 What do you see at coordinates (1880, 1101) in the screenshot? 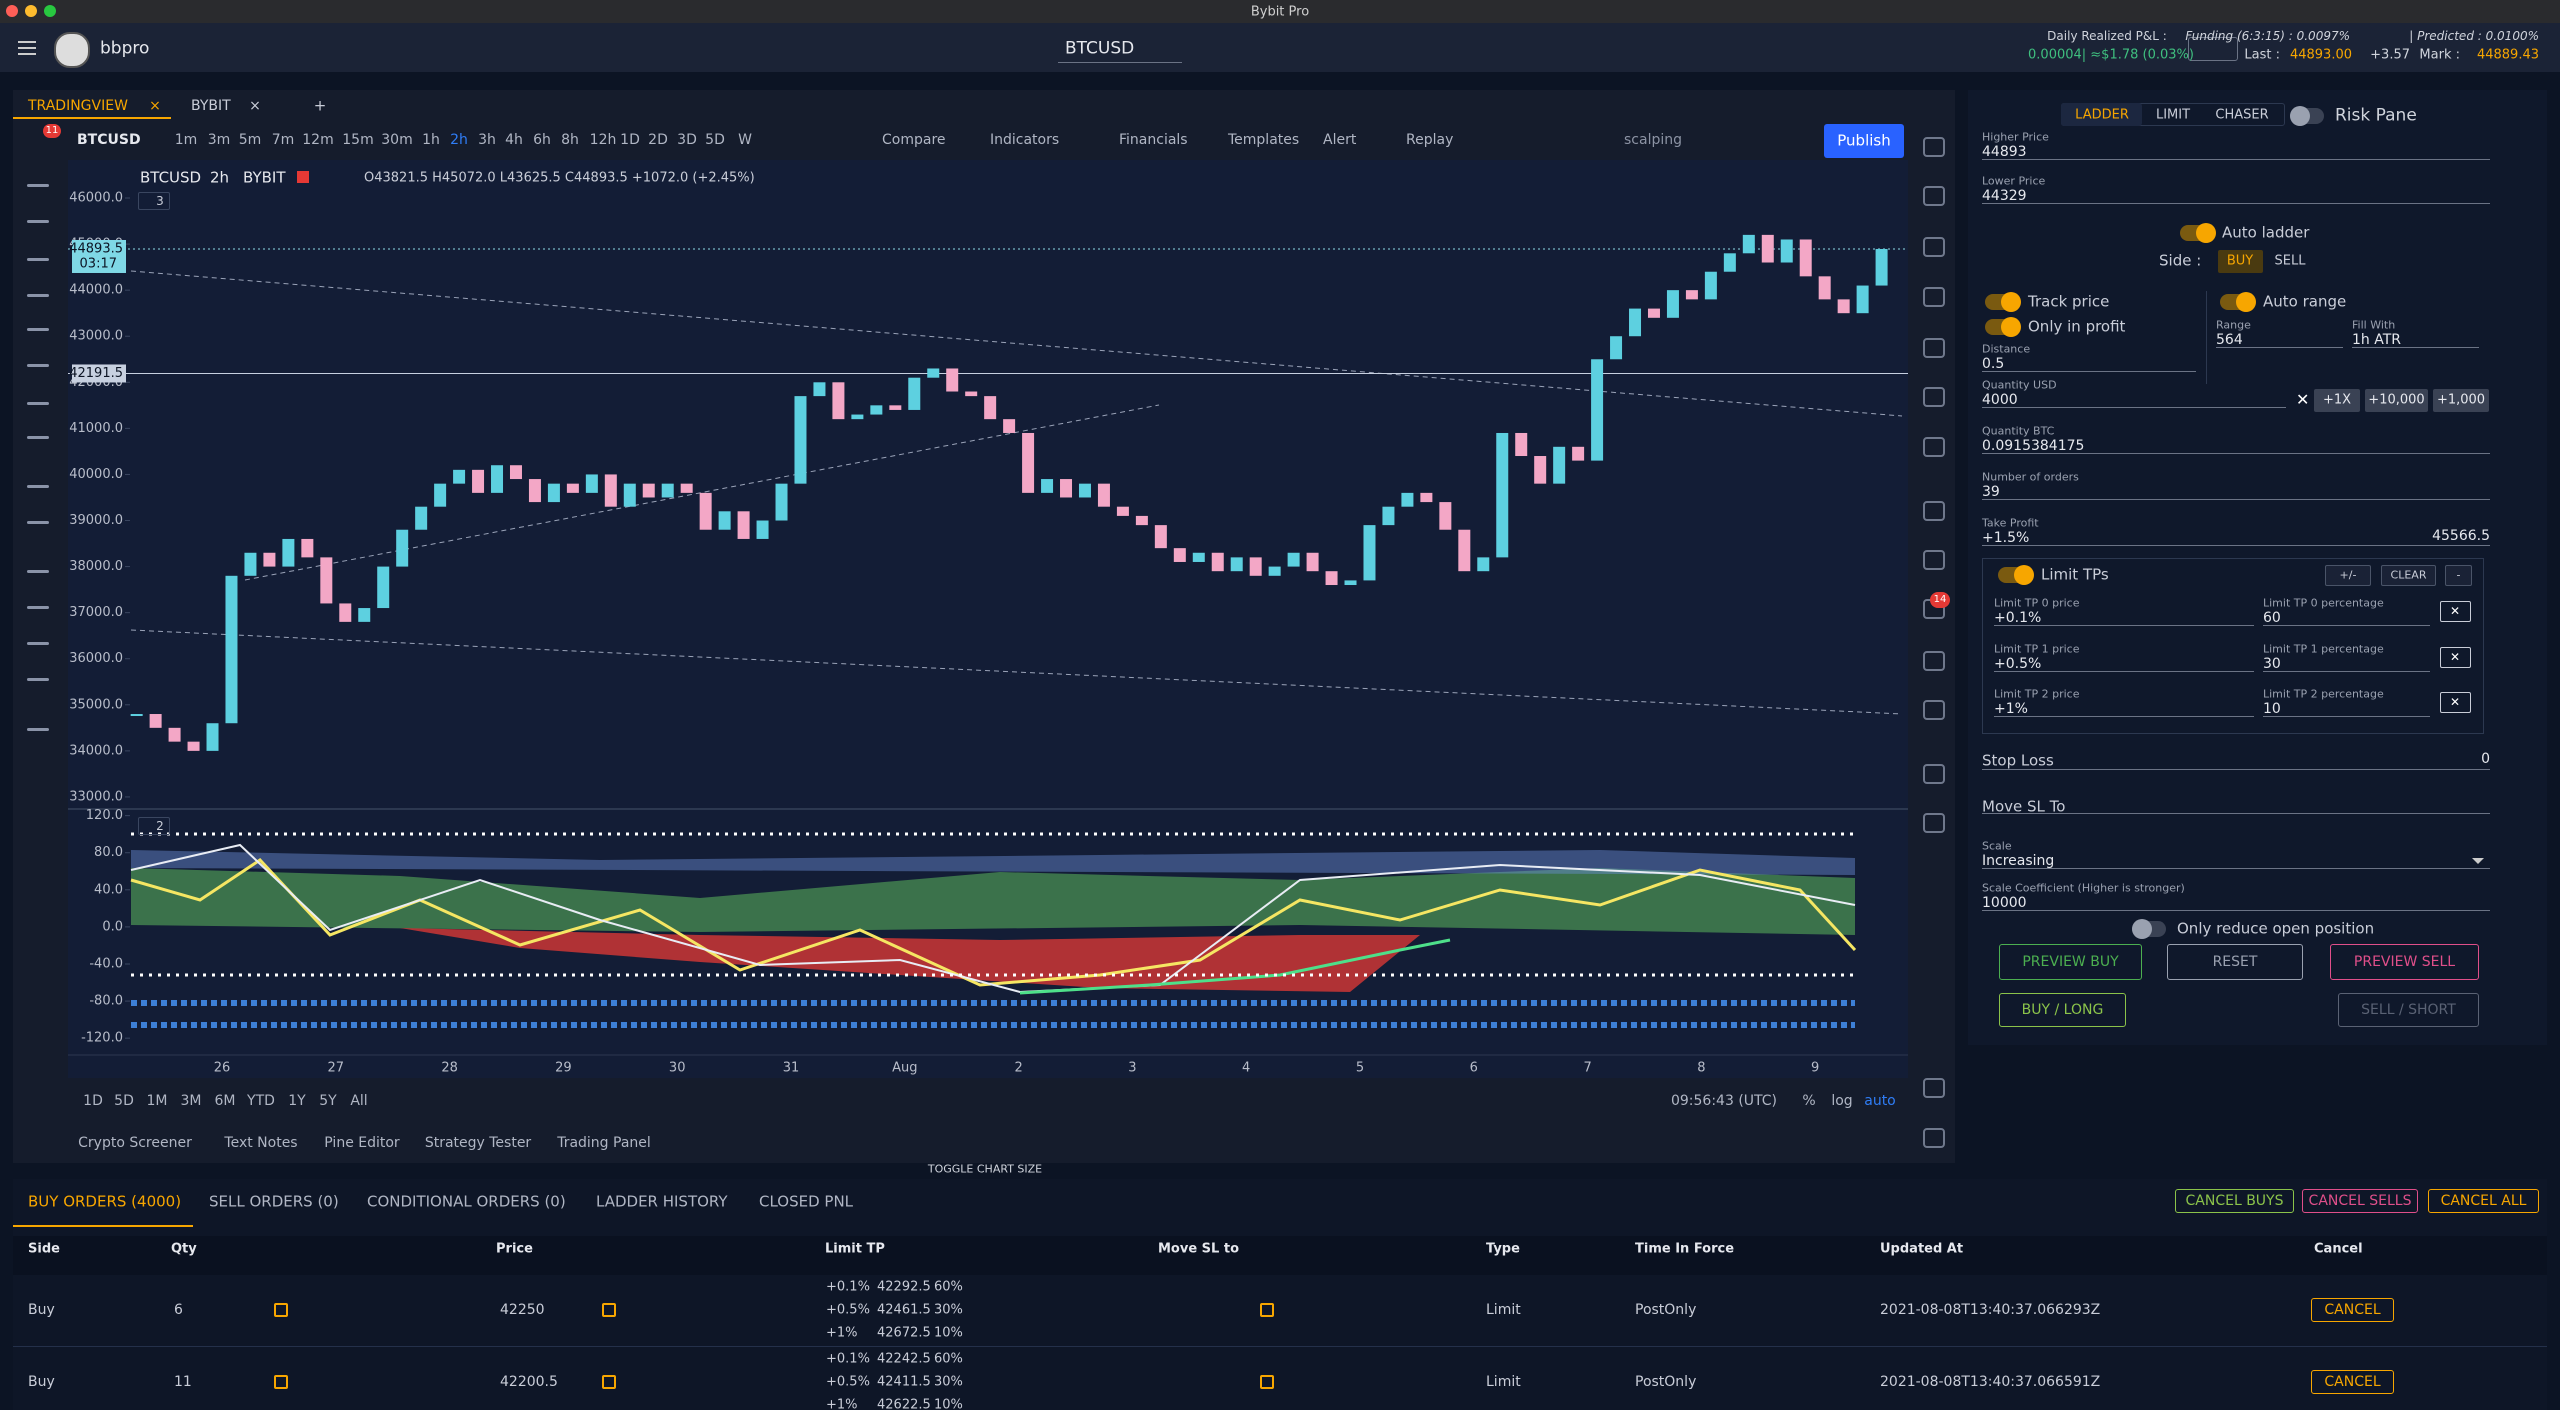
I see `auto-toggle: auto` at bounding box center [1880, 1101].